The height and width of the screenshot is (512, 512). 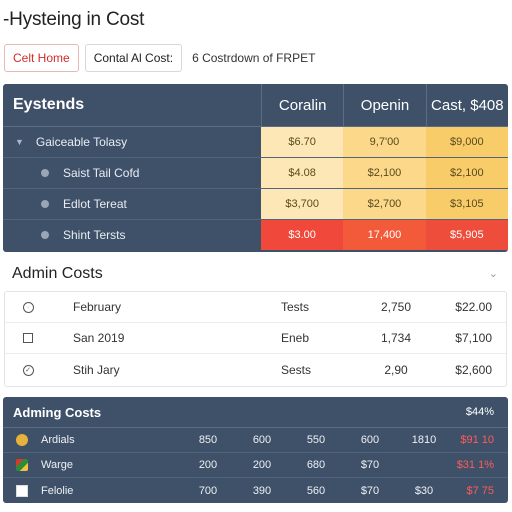 What do you see at coordinates (22, 440) in the screenshot?
I see `badge-icon` at bounding box center [22, 440].